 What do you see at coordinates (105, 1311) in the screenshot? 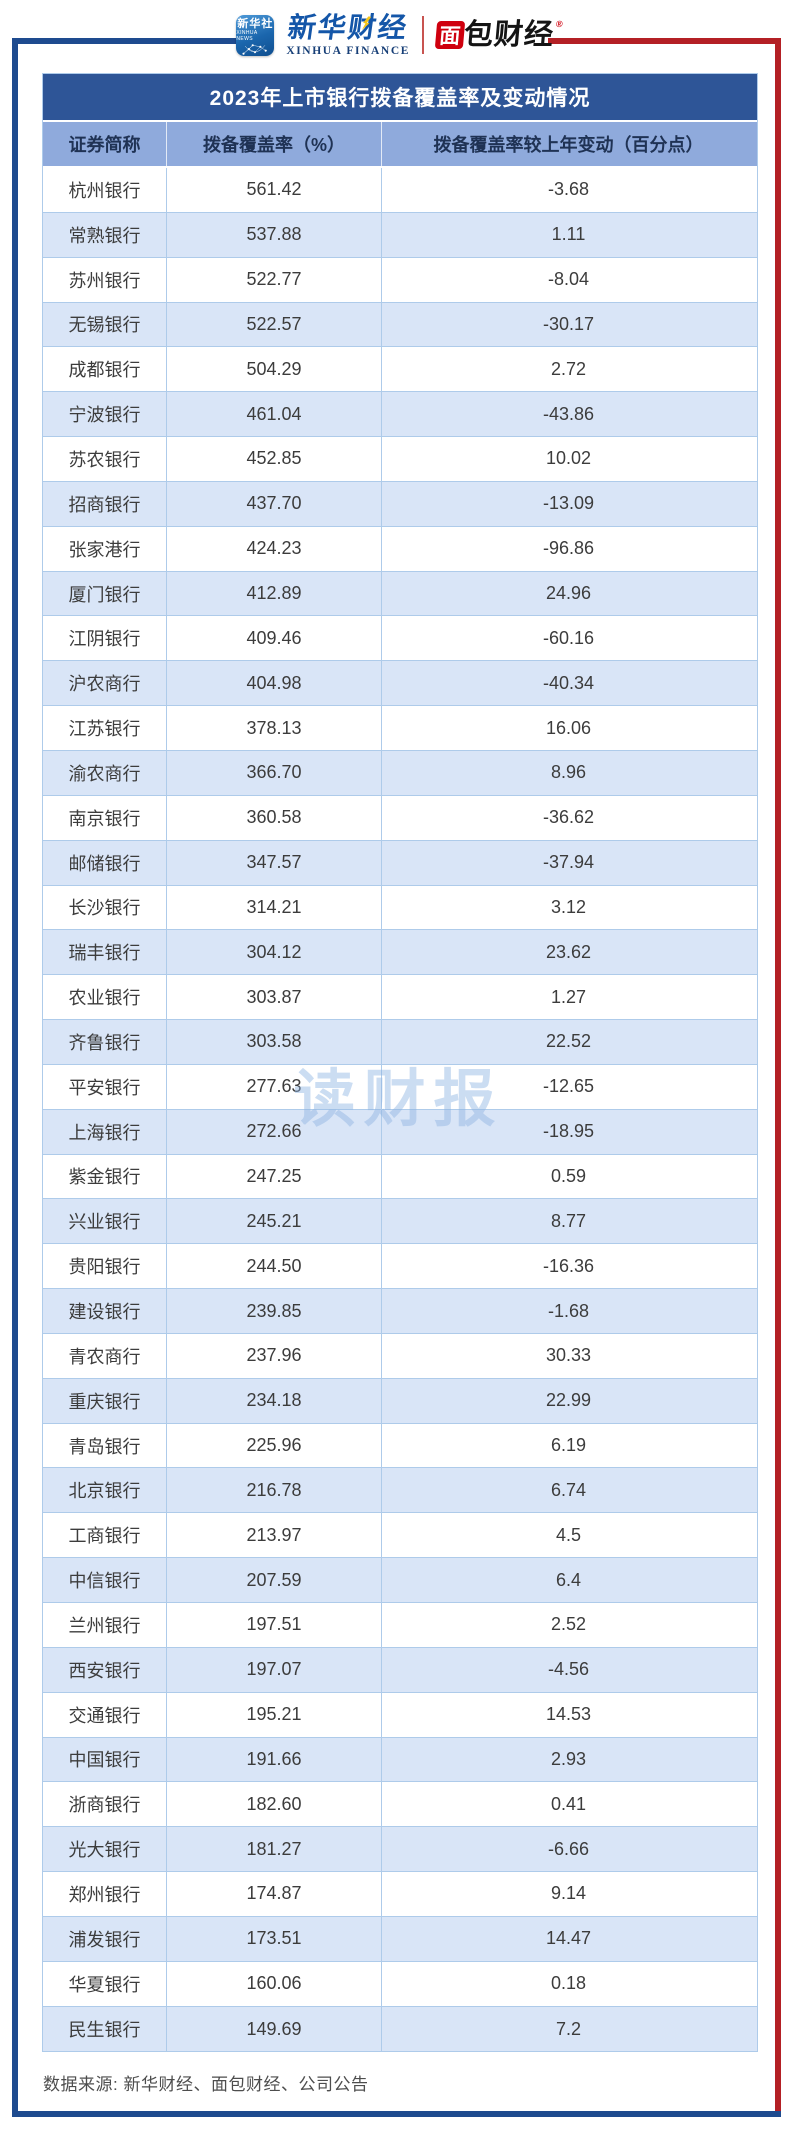
I see `bank-name-cell: 建设银行` at bounding box center [105, 1311].